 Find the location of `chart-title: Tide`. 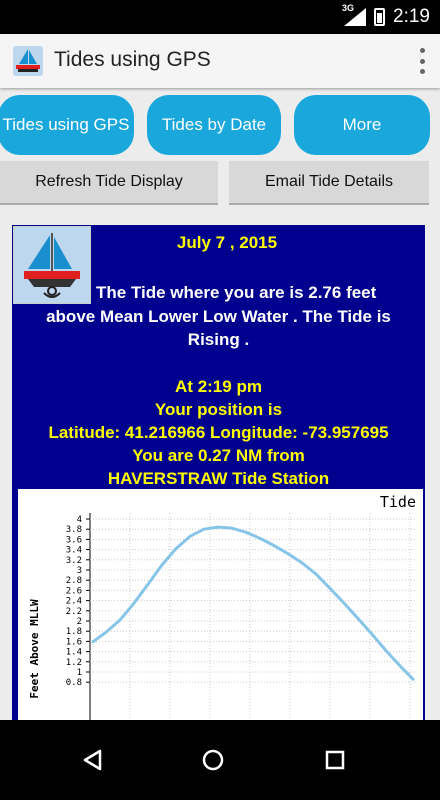

chart-title: Tide is located at coordinates (398, 502).